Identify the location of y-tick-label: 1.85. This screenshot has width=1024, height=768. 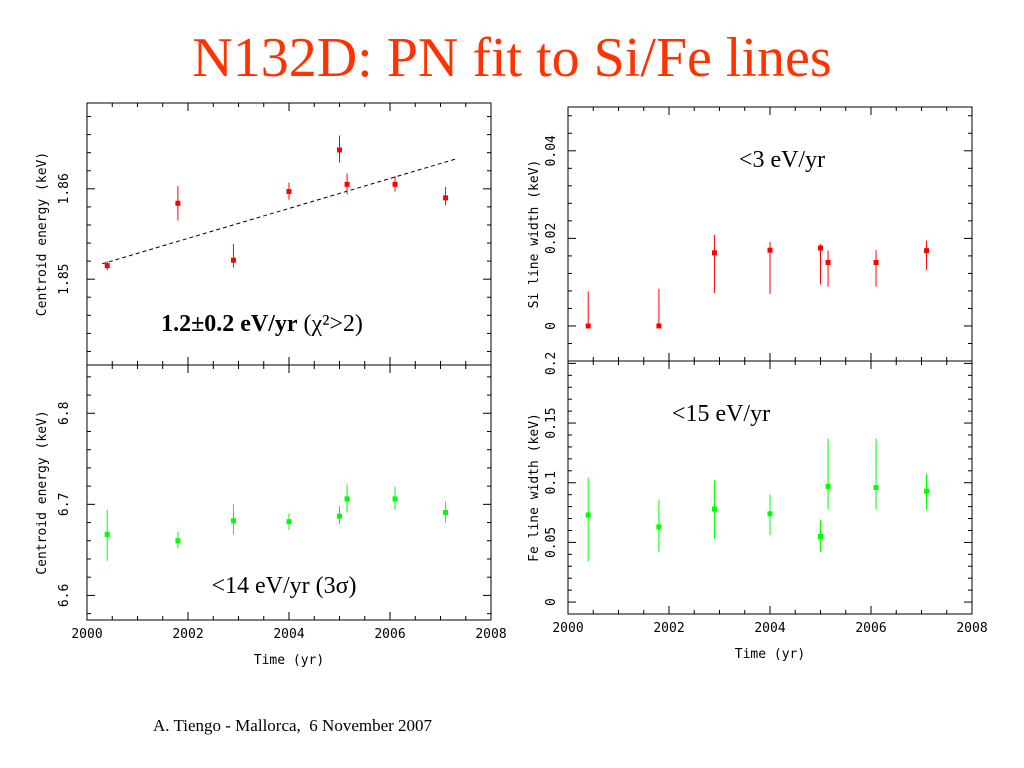
(64, 279).